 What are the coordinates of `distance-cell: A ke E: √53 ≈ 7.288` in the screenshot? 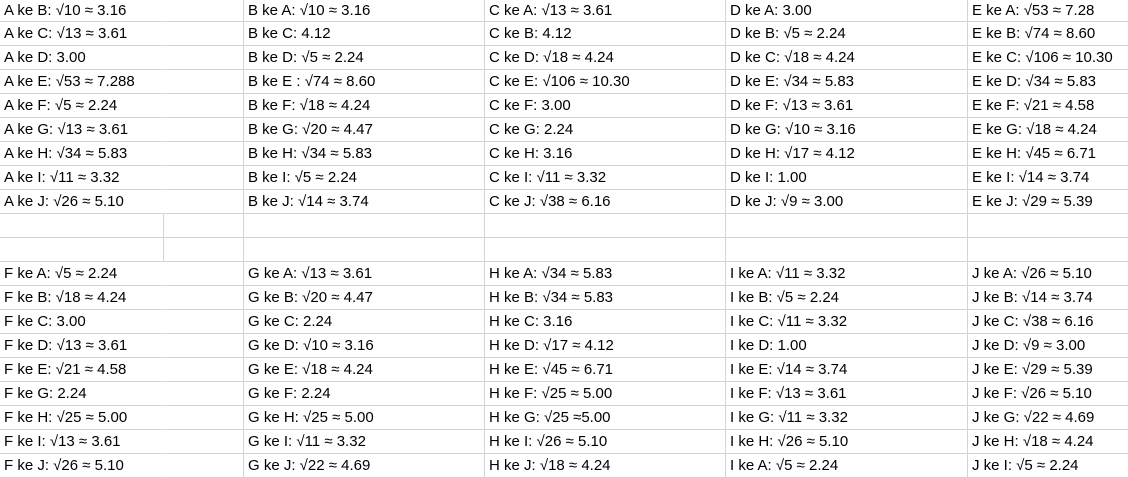 It's located at (82, 82).